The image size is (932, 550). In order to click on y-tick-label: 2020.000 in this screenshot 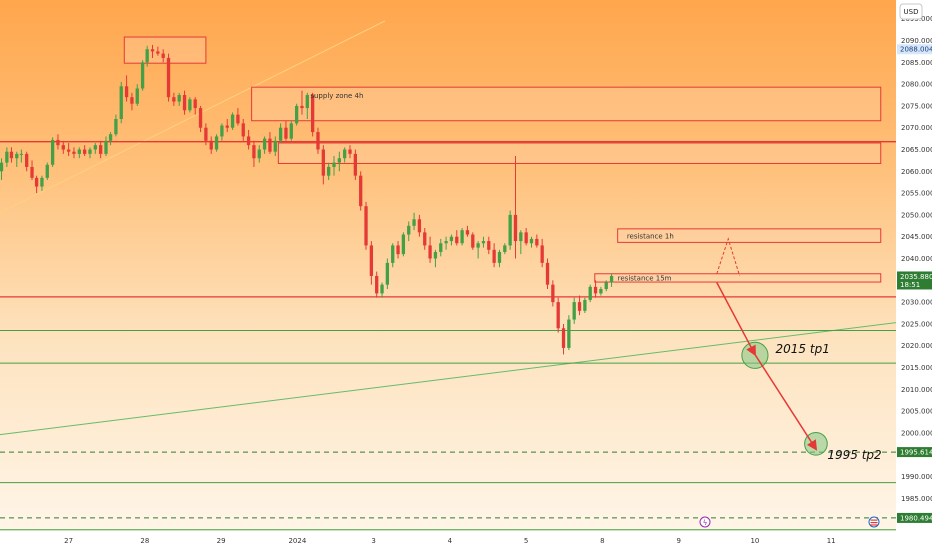, I will do `click(916, 346)`.